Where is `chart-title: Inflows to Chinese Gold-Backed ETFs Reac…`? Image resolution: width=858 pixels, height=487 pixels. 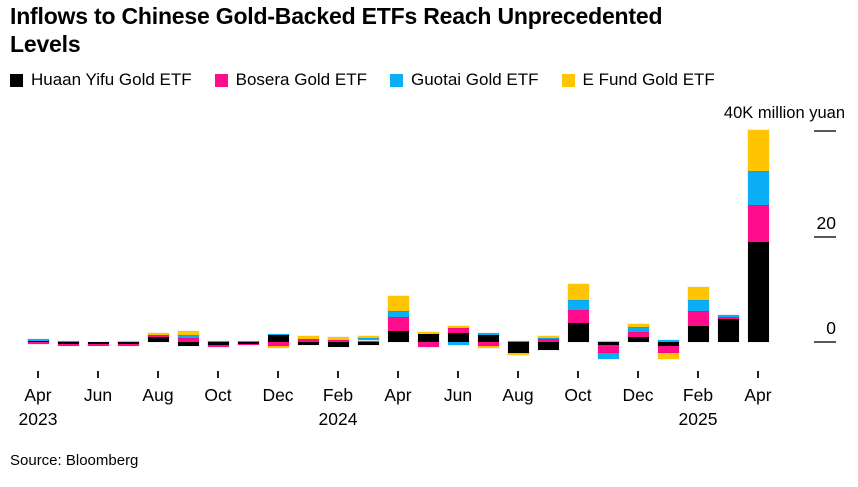
chart-title: Inflows to Chinese Gold-Backed ETFs Reac… is located at coordinates (420, 30).